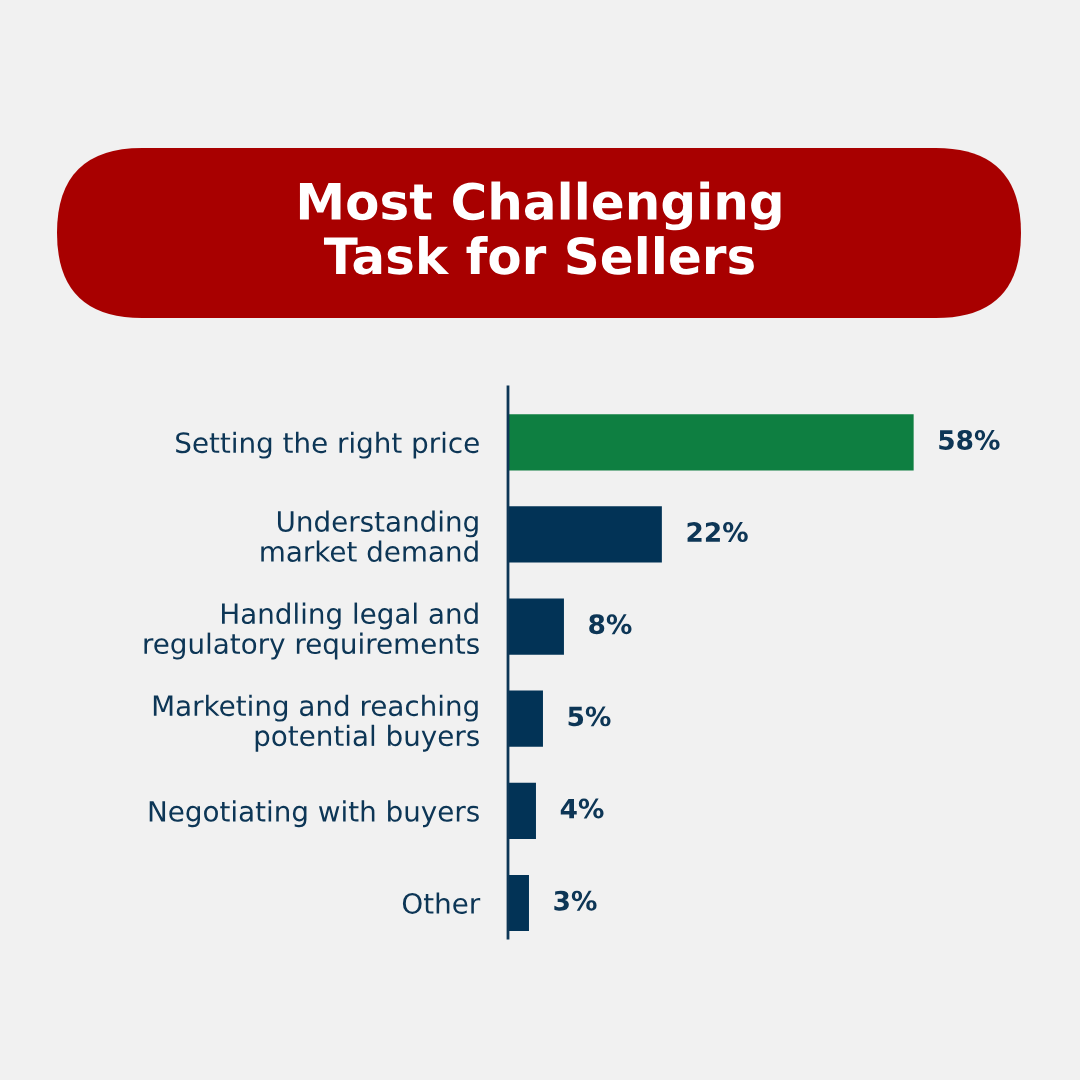 Image resolution: width=1080 pixels, height=1080 pixels. Describe the element at coordinates (327, 445) in the screenshot. I see `y-tick-label: Setting the right price` at that location.